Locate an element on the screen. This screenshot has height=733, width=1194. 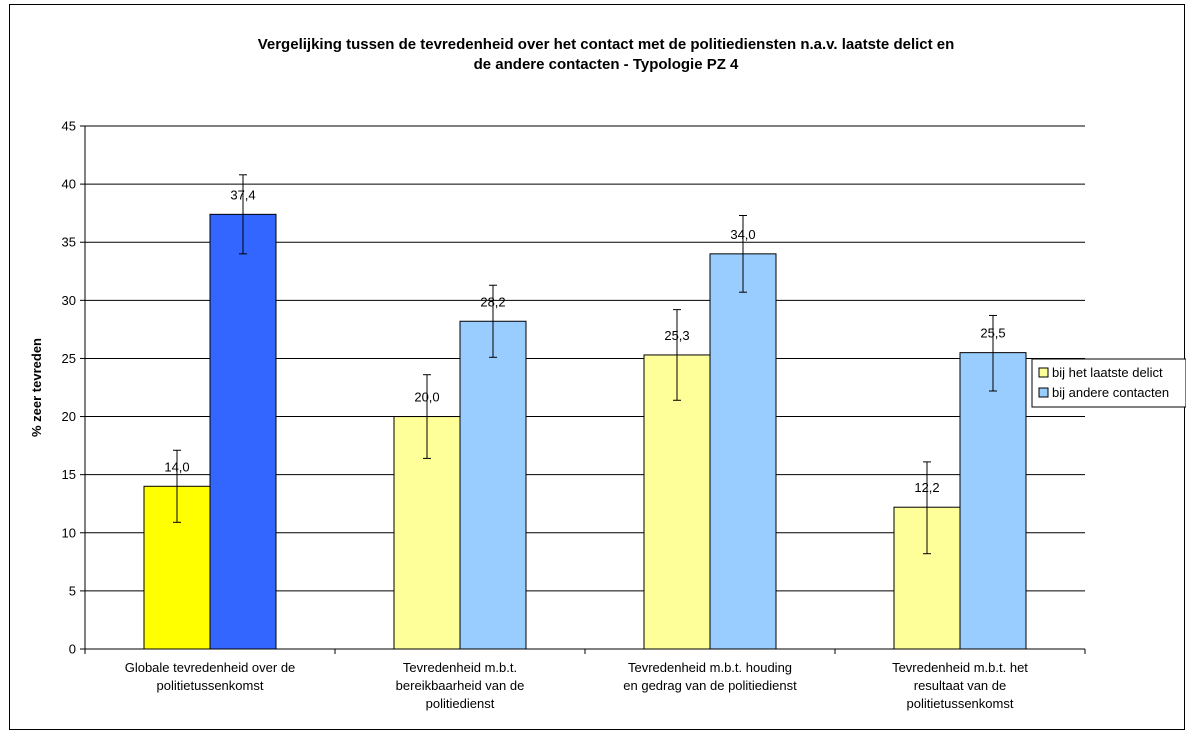
category-label: en gedrag van de politiedienst is located at coordinates (710, 685).